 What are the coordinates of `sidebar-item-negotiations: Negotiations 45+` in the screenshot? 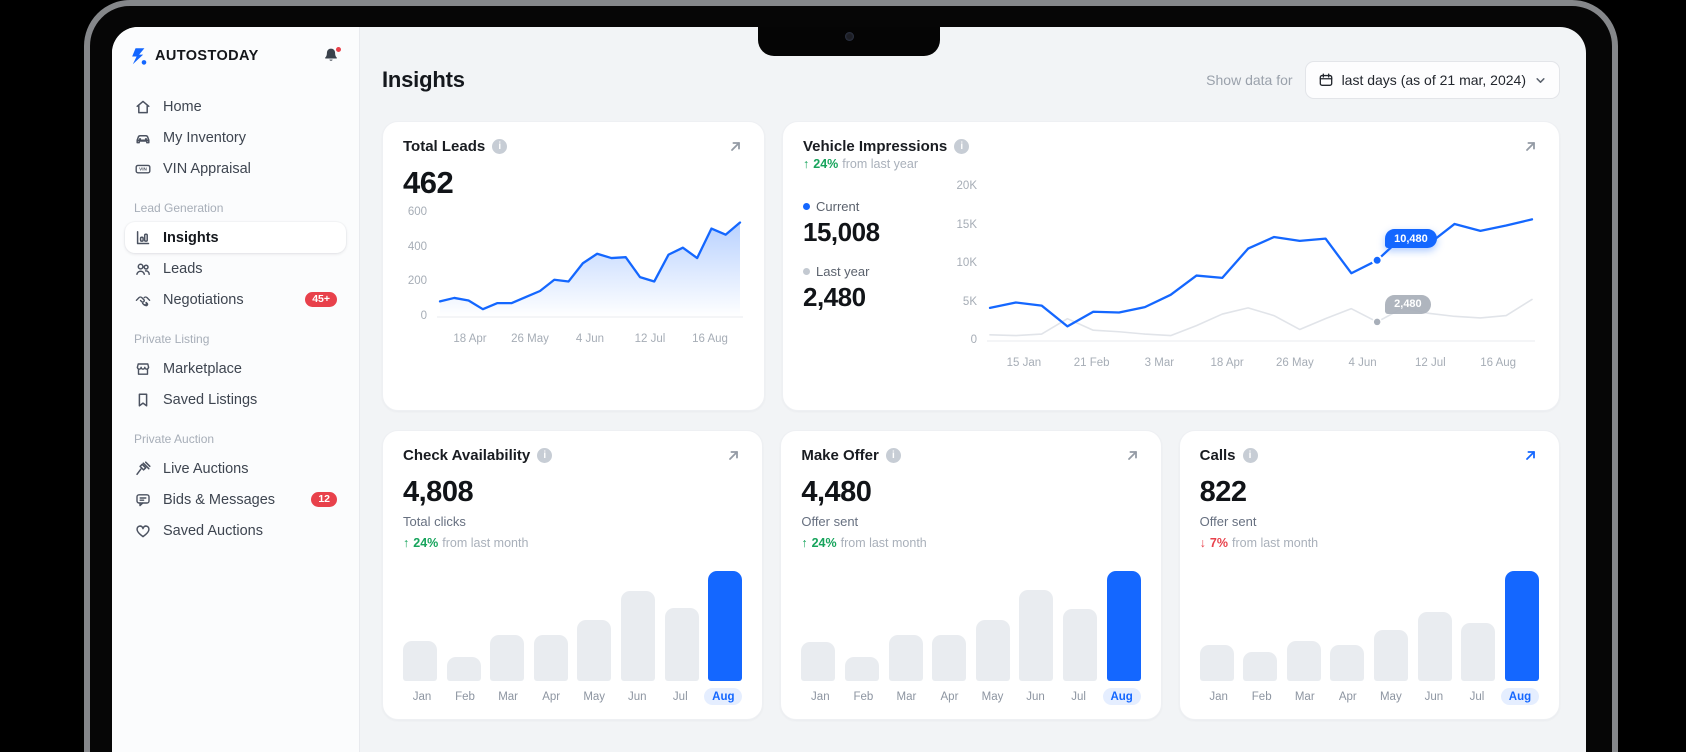 It's located at (235, 299).